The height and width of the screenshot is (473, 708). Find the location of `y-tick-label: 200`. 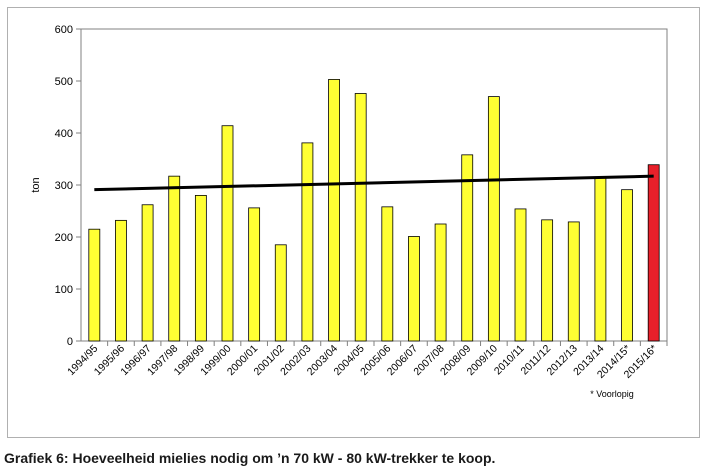

y-tick-label: 200 is located at coordinates (64, 238).